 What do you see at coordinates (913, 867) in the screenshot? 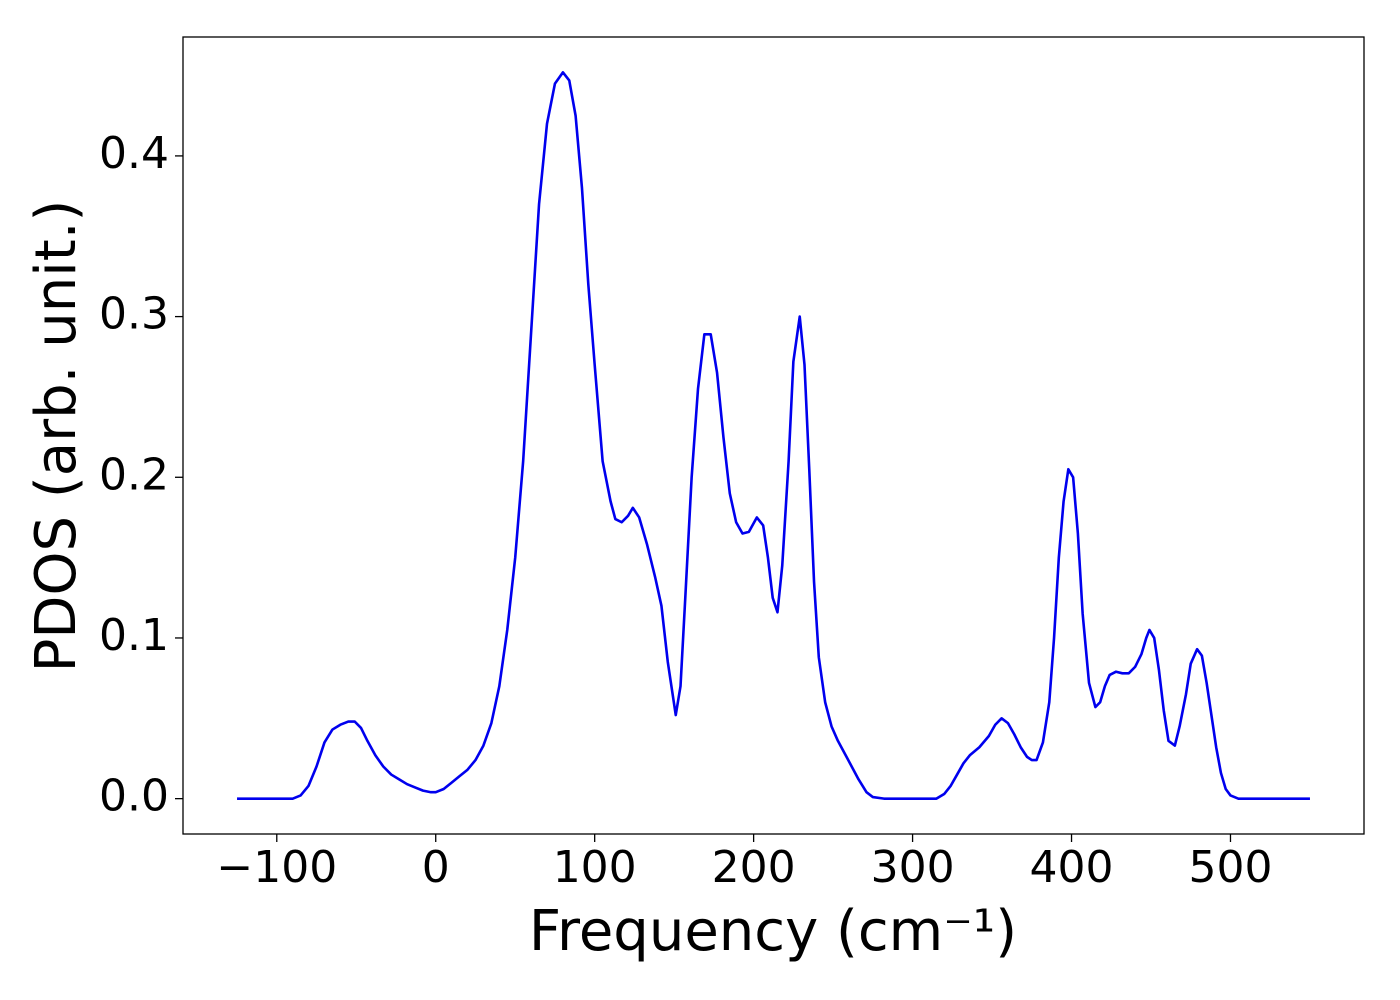
I see `x-tick-label: 300` at bounding box center [913, 867].